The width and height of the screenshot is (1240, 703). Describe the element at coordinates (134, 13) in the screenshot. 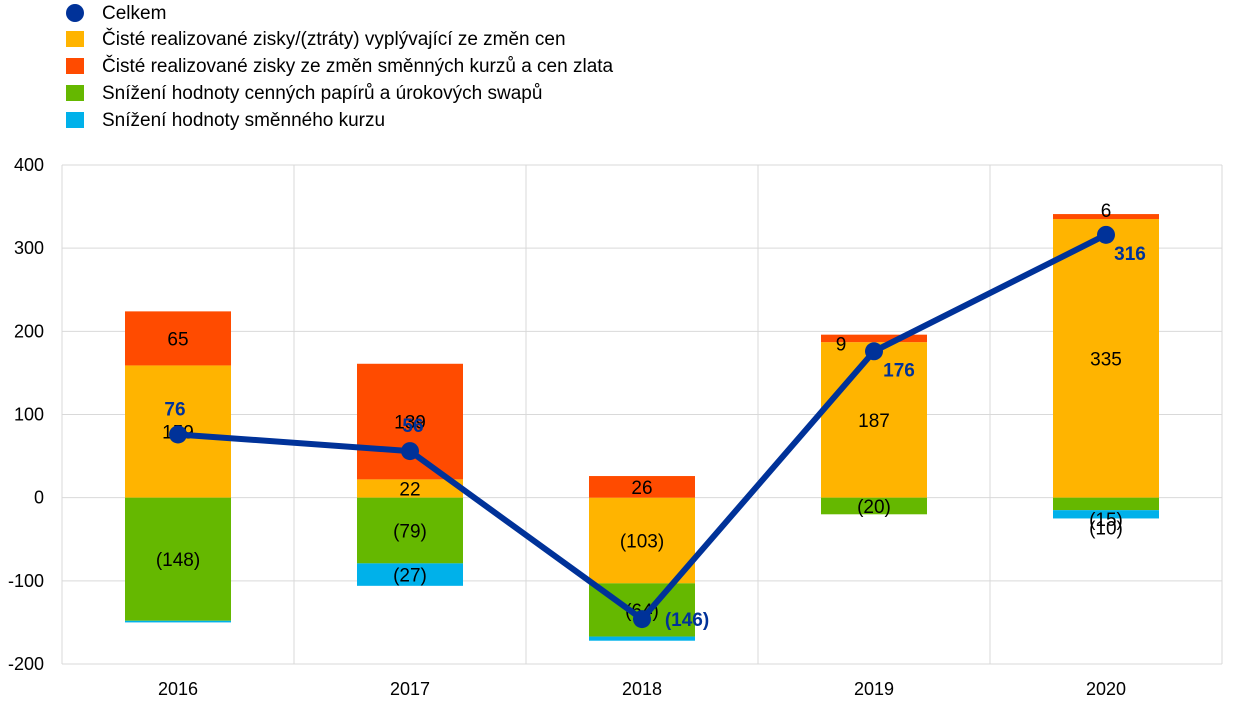

I see `legend-label-celkem: Celkem` at that location.